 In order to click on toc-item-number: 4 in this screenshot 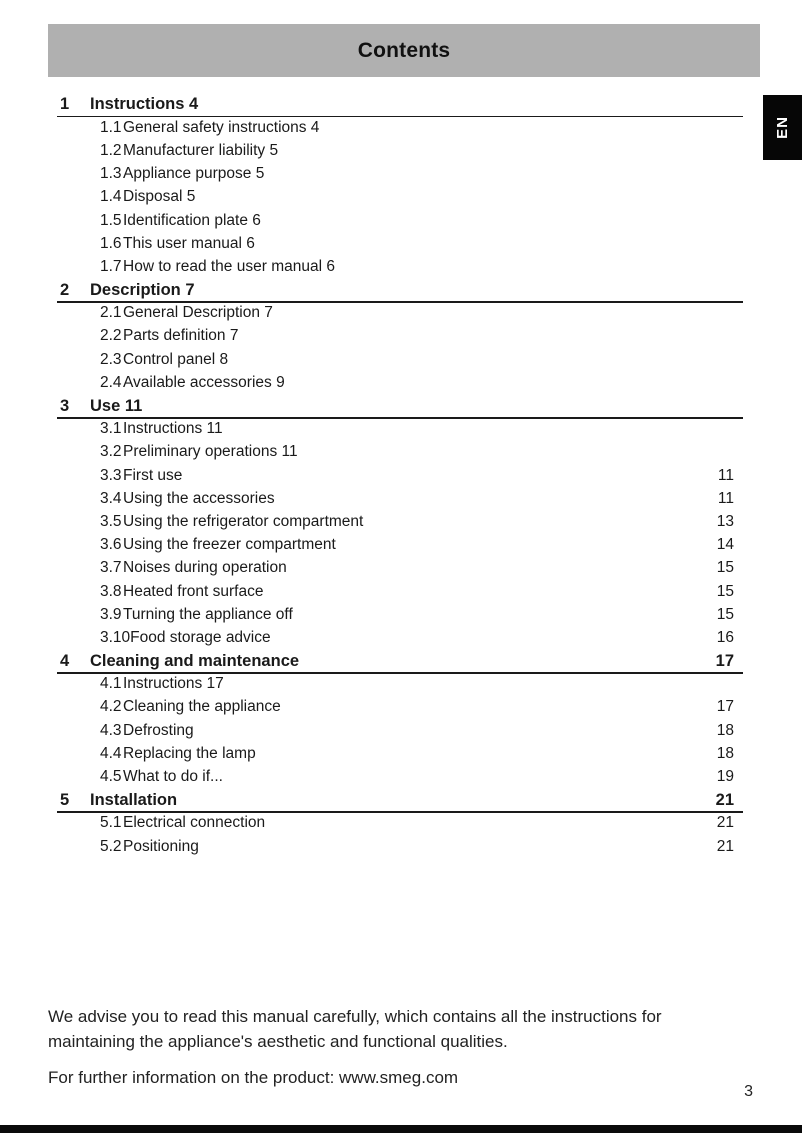, I will do `click(65, 660)`.